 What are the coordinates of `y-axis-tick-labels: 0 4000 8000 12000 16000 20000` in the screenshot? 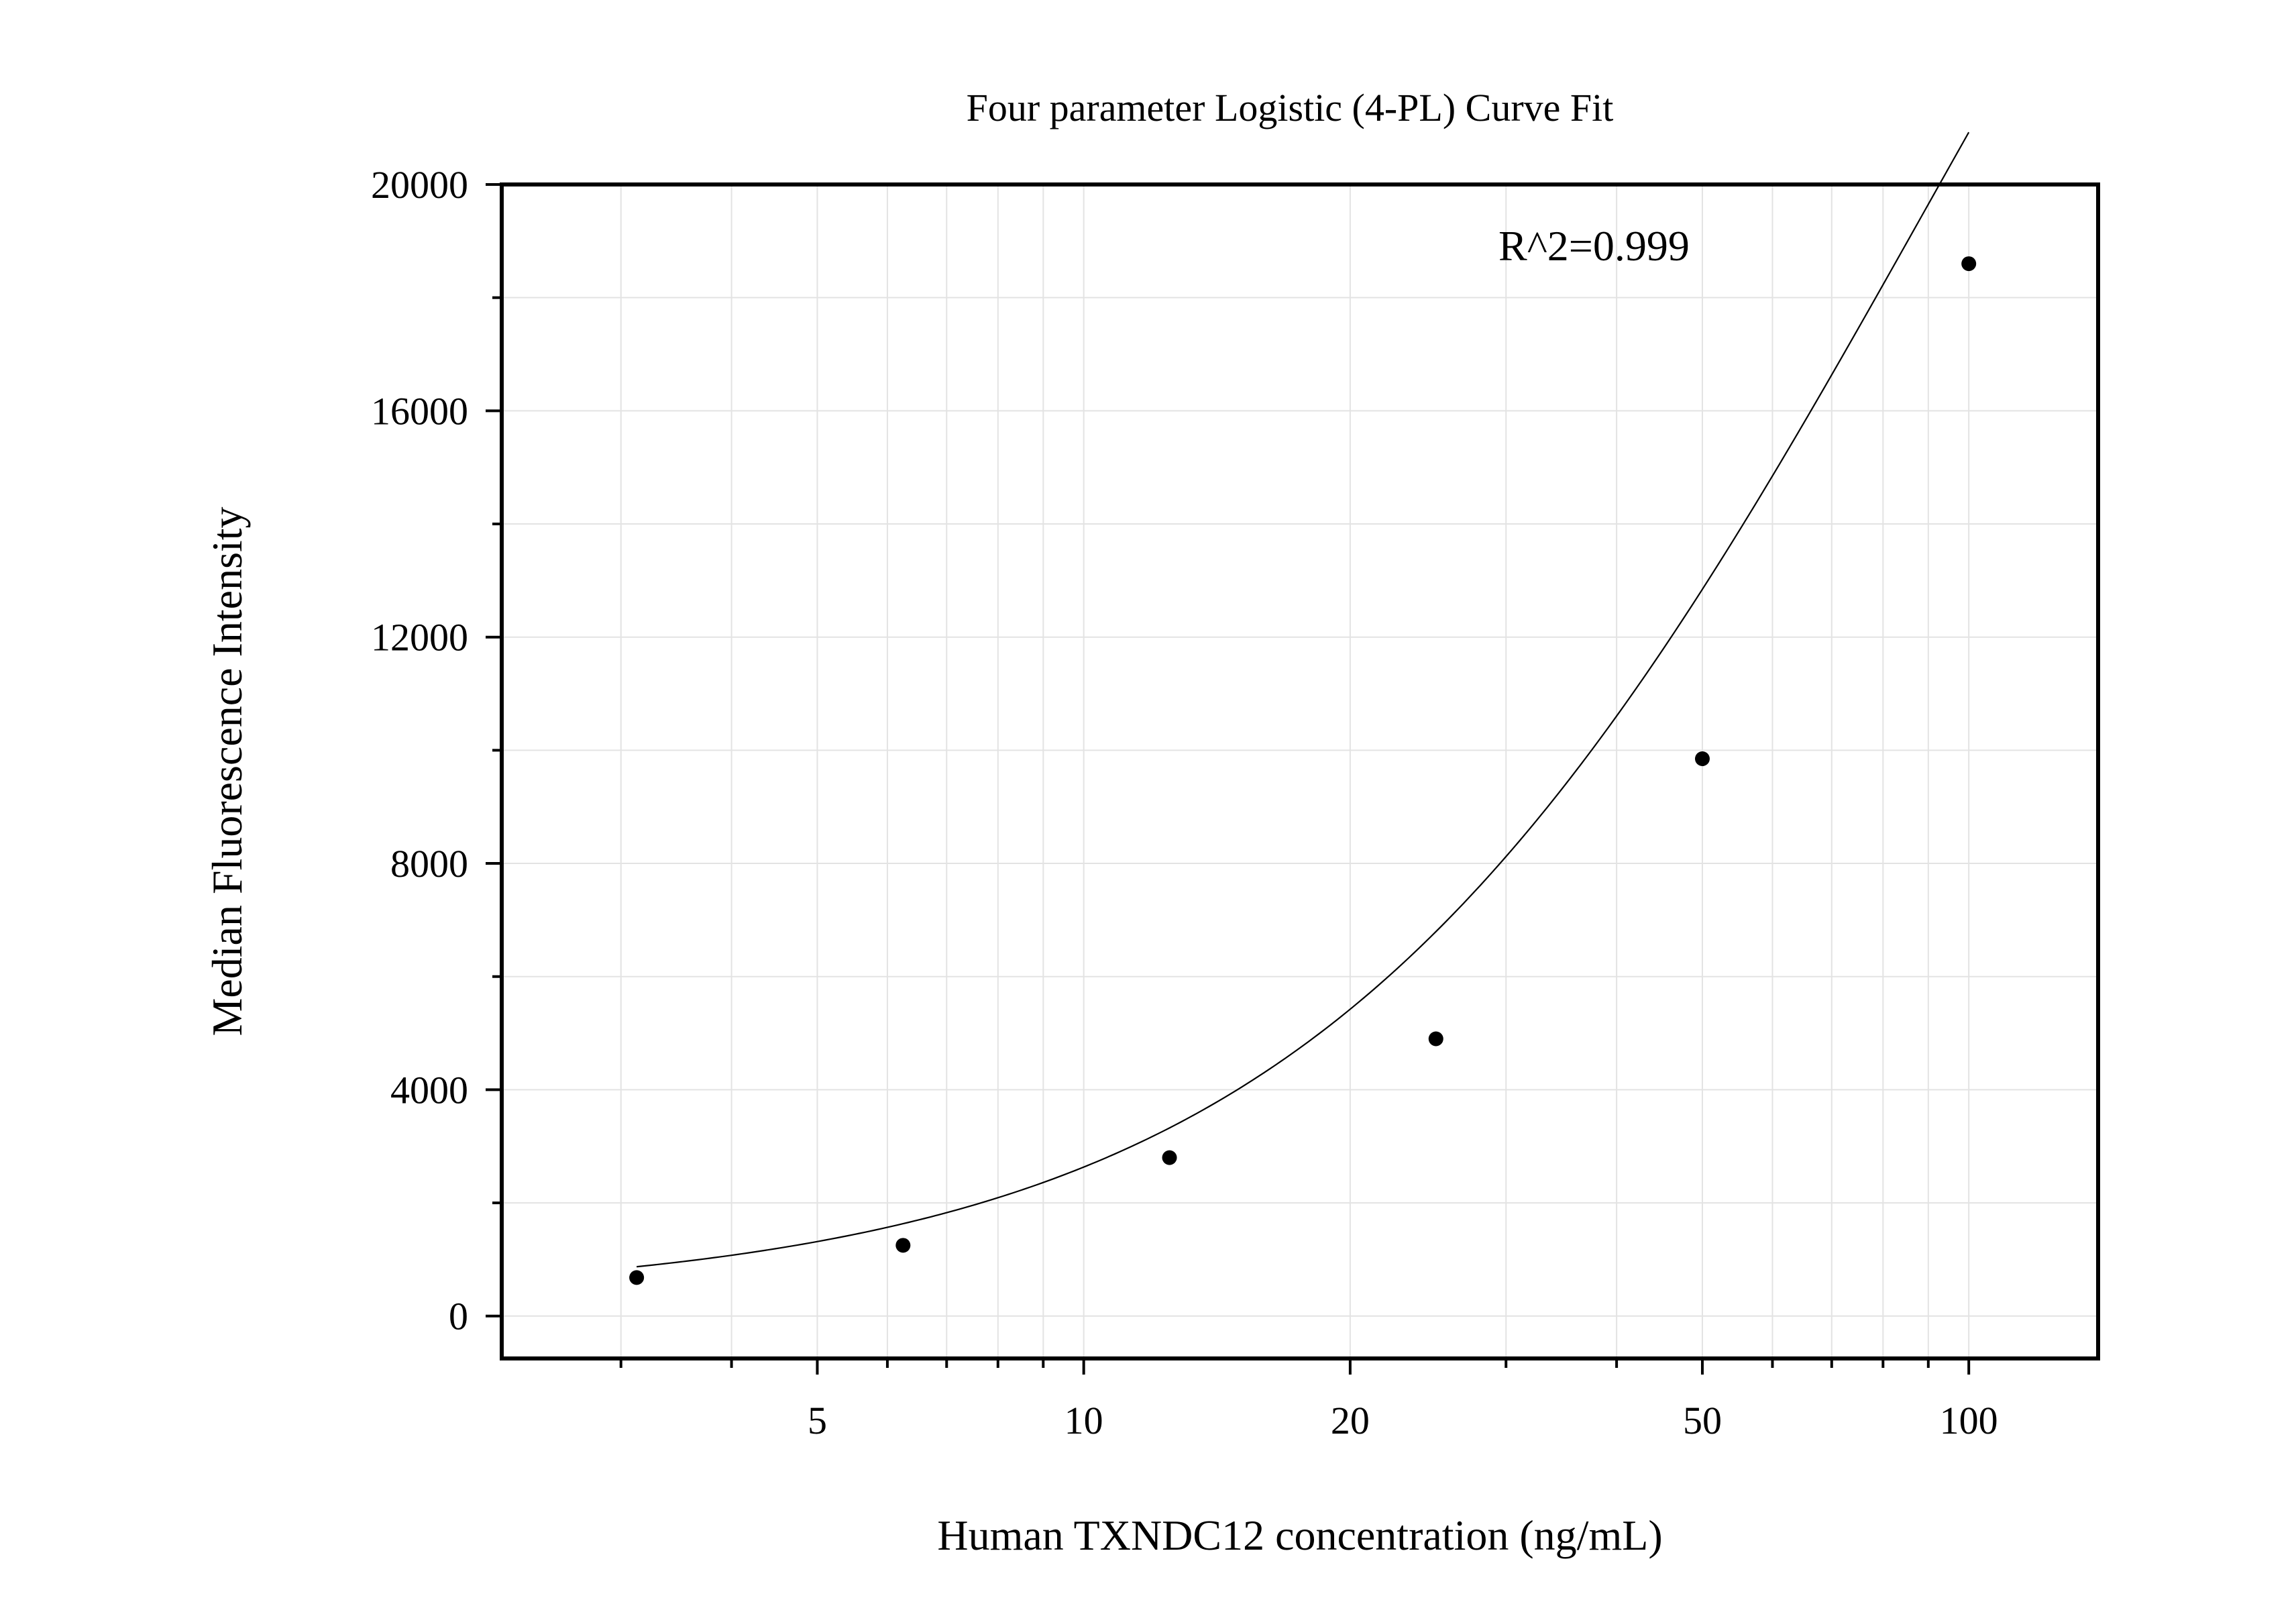 It's located at (419, 750).